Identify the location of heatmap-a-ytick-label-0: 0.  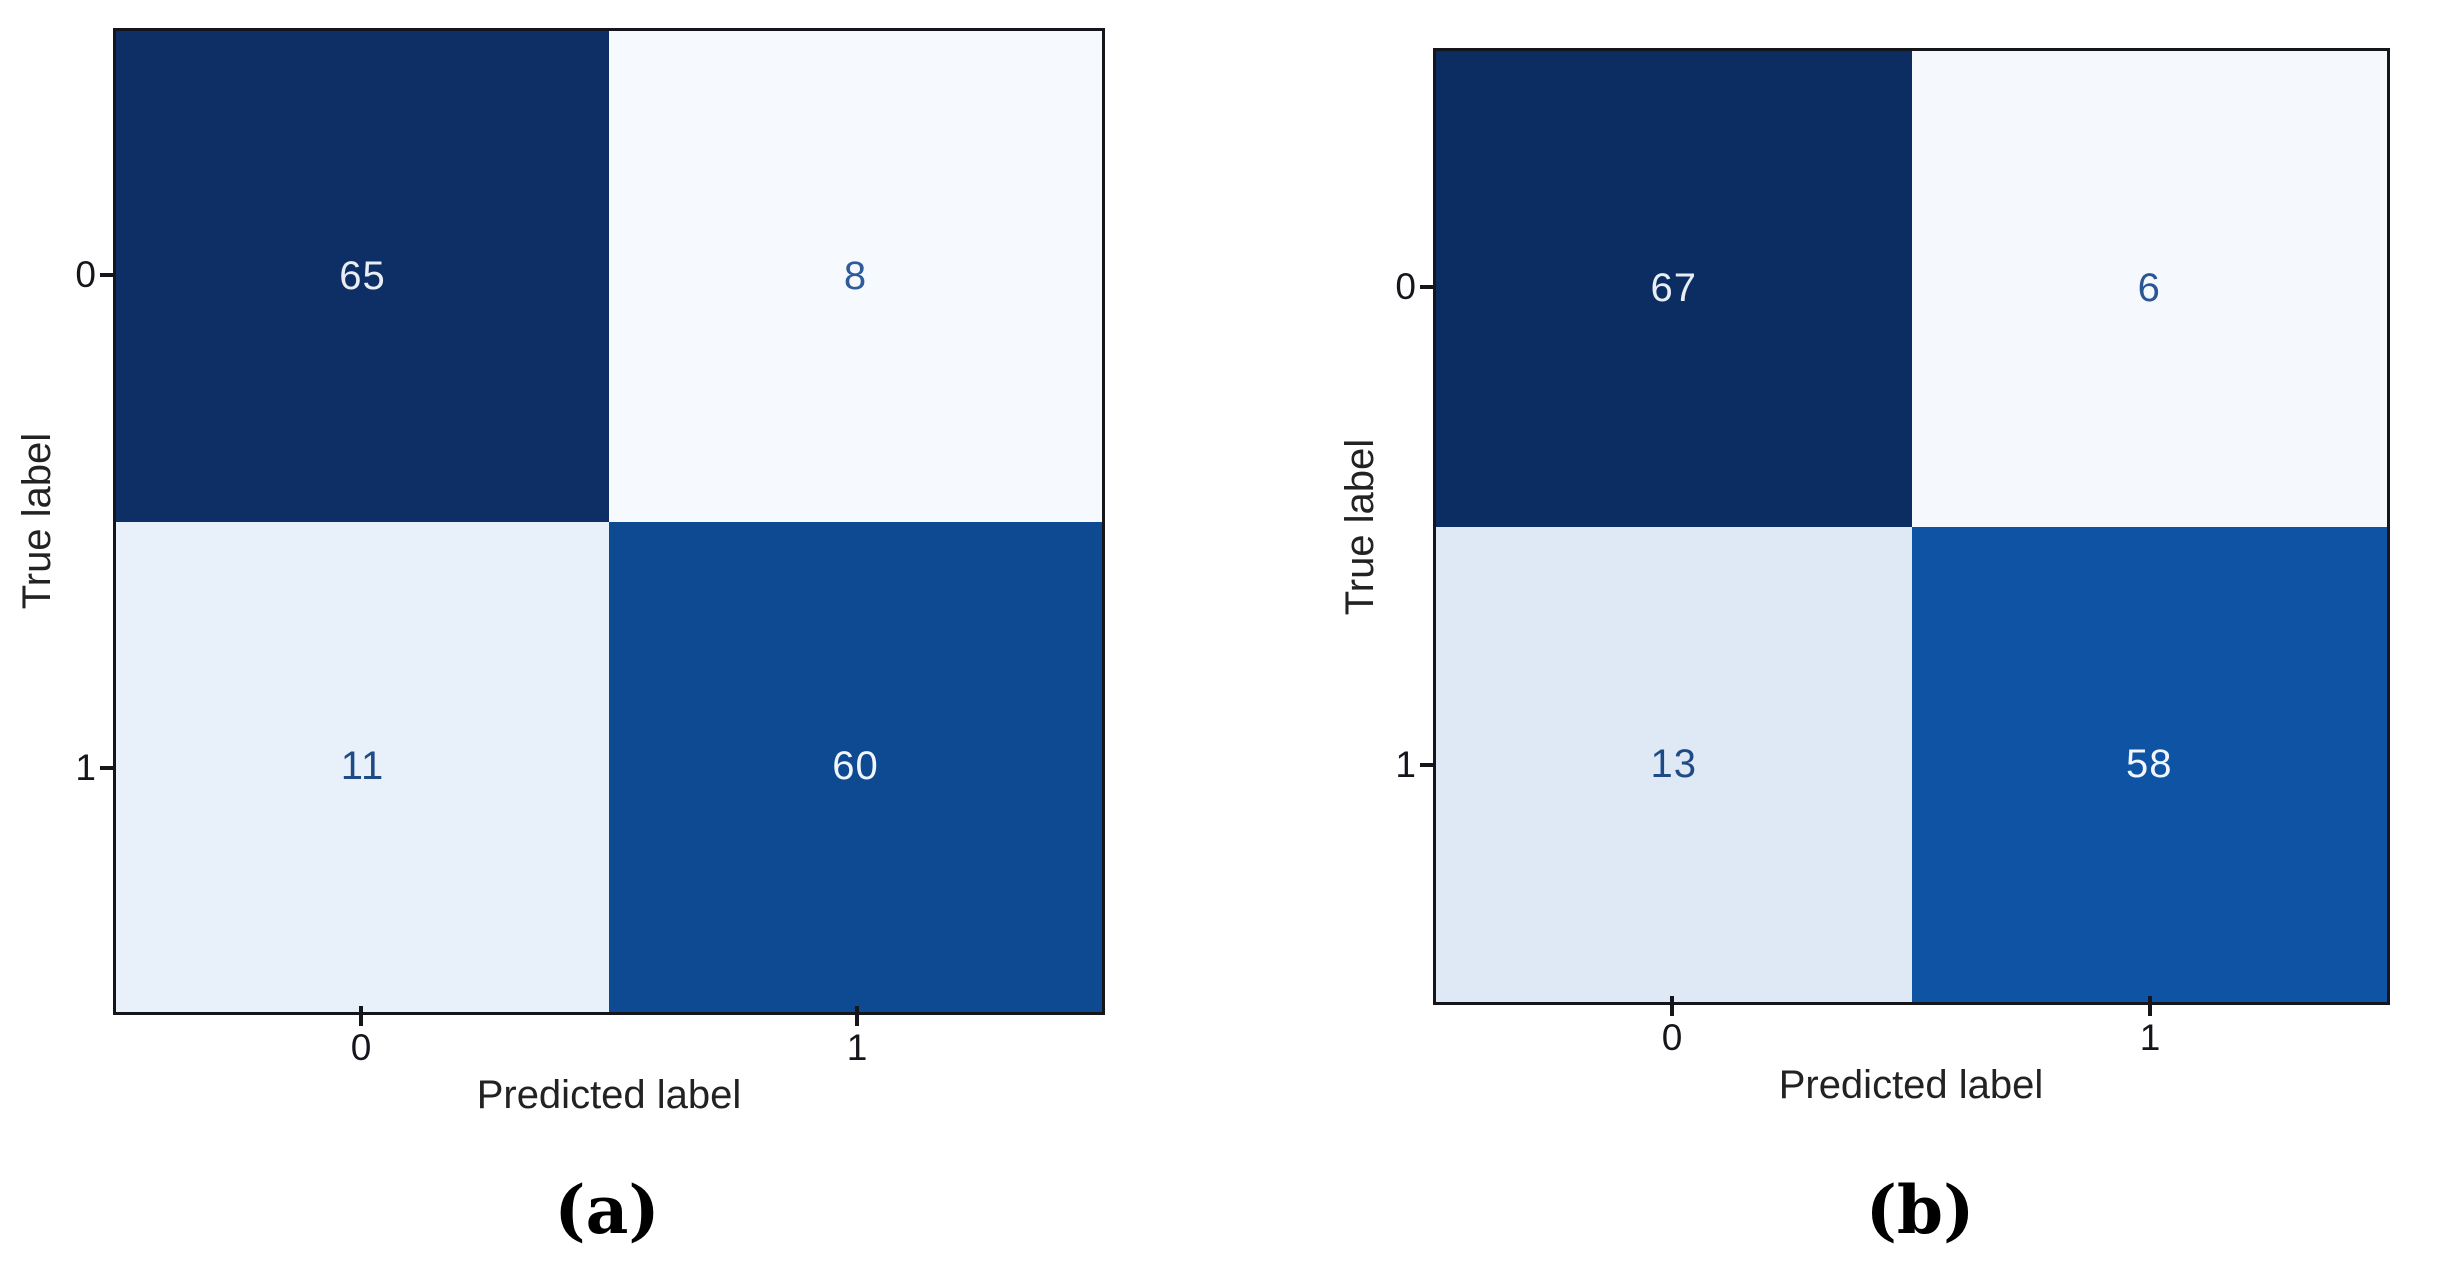
(85, 274).